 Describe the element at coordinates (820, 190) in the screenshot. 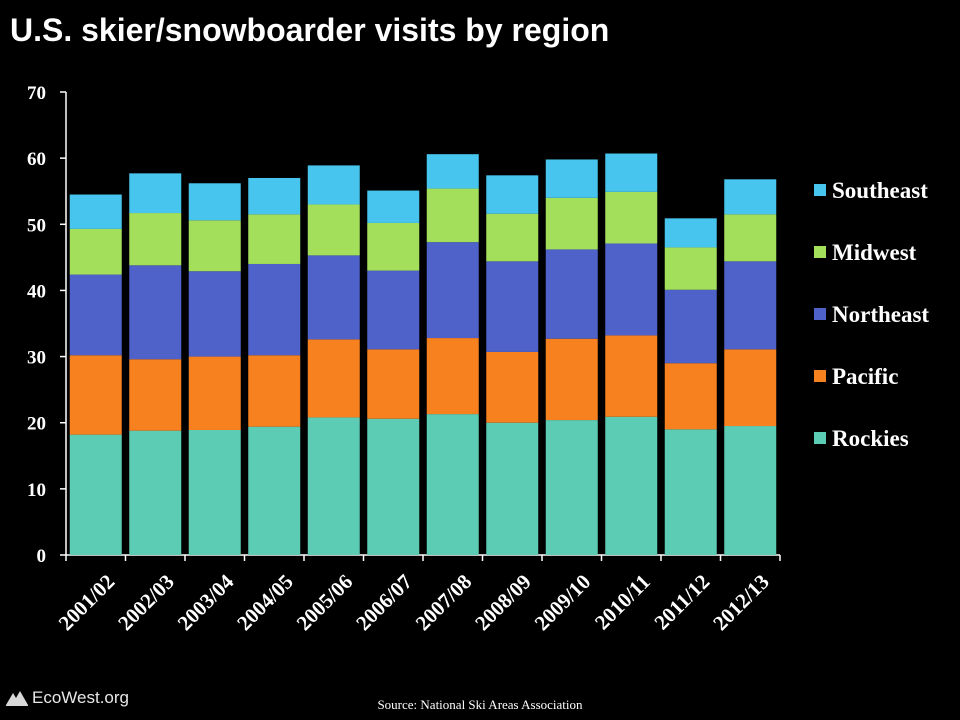

I see `legend-swatch-southeast` at that location.